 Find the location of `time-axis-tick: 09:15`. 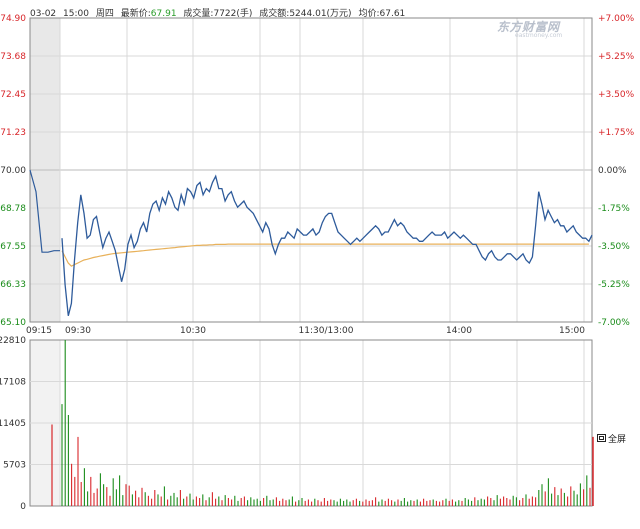

time-axis-tick: 09:15 is located at coordinates (39, 331).